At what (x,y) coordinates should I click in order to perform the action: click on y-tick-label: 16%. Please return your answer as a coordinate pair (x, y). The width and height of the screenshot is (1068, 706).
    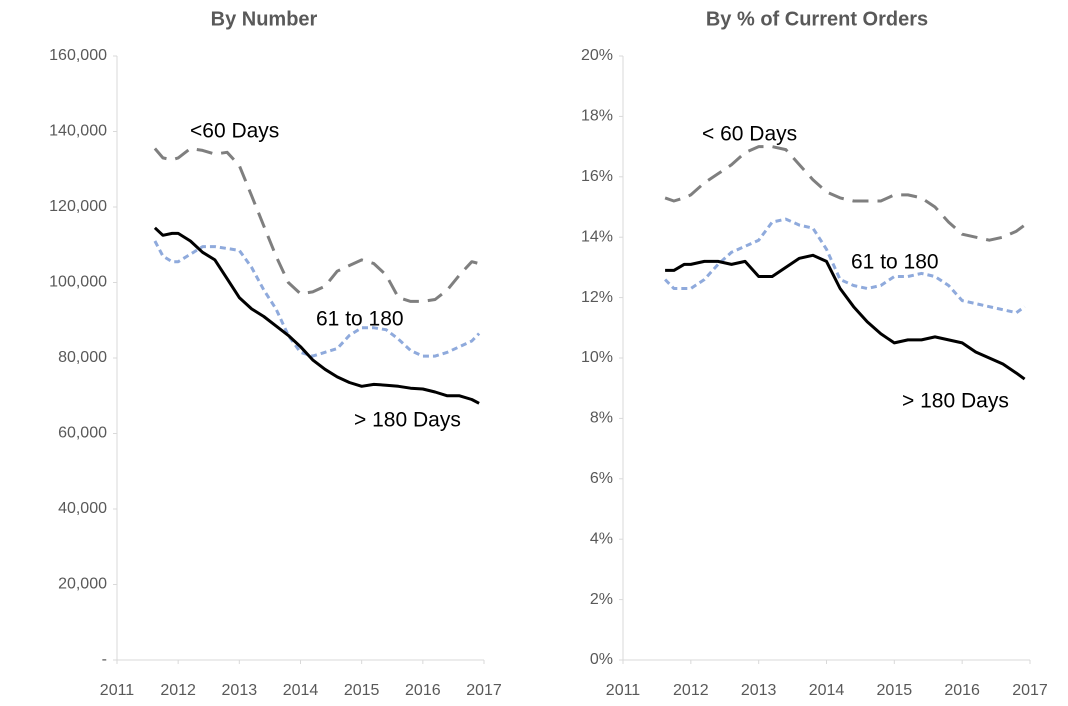
    Looking at the image, I should click on (597, 176).